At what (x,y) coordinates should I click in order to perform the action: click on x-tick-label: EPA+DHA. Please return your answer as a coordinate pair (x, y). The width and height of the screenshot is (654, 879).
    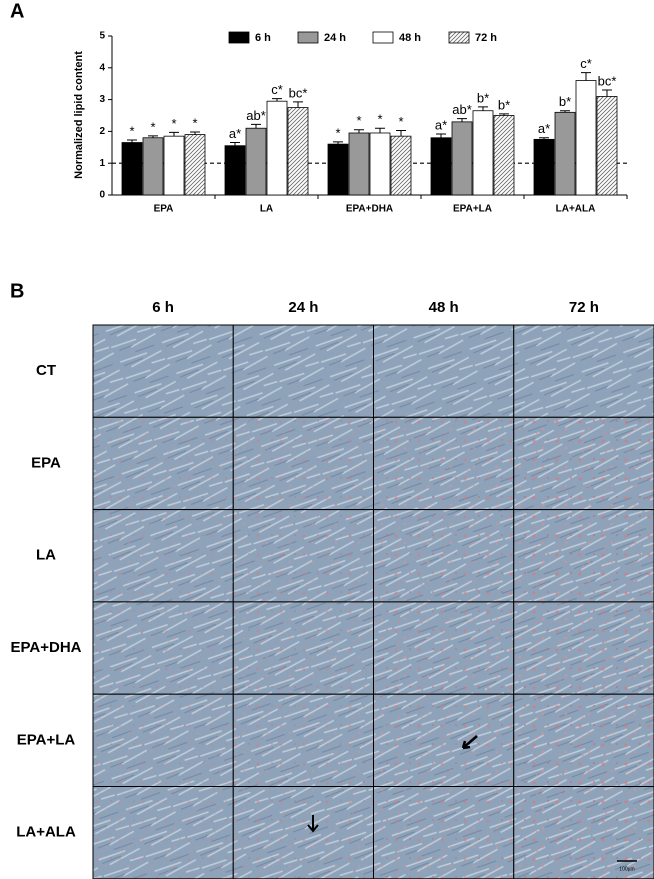
    Looking at the image, I should click on (369, 209).